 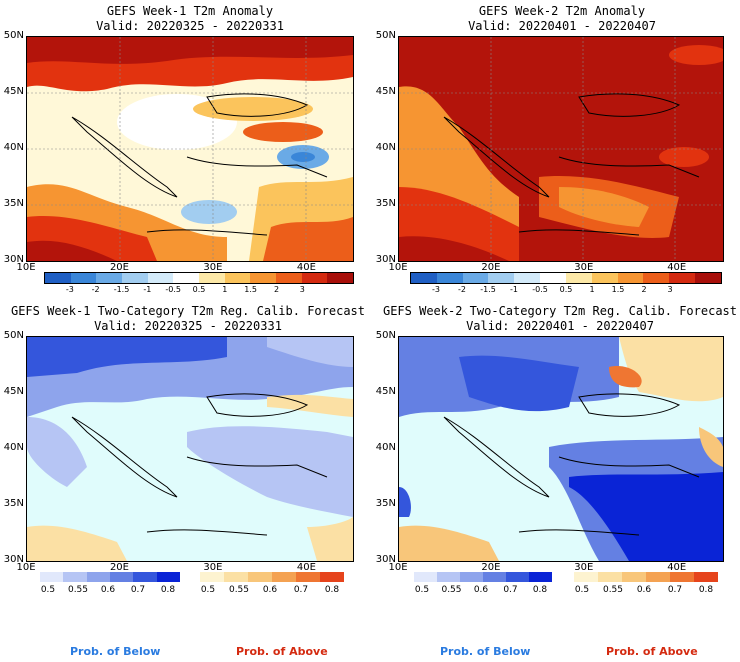 I want to click on panel-1-title-text: GEFS Week-1 T2m Anomaly, so click(x=190, y=11).